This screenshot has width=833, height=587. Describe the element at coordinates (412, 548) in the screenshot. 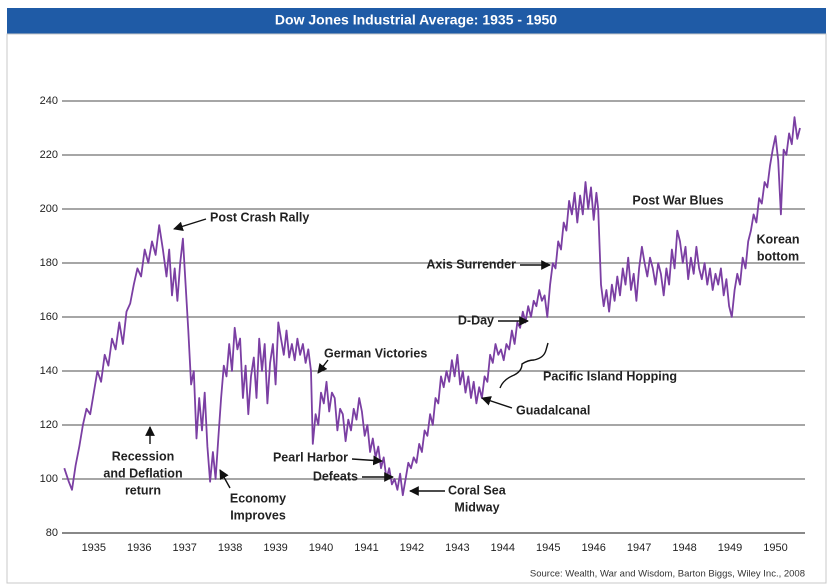

I see `x-tick-label: 1942` at that location.